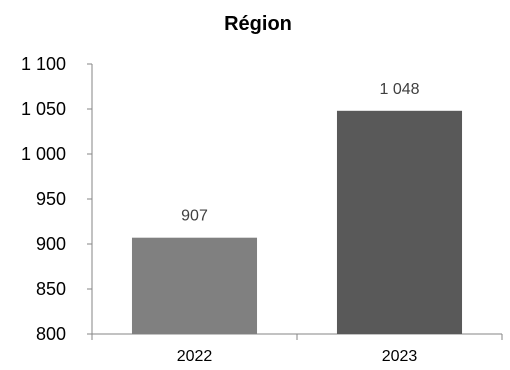 This screenshot has height=370, width=510. What do you see at coordinates (258, 24) in the screenshot?
I see `chart-title: Région` at bounding box center [258, 24].